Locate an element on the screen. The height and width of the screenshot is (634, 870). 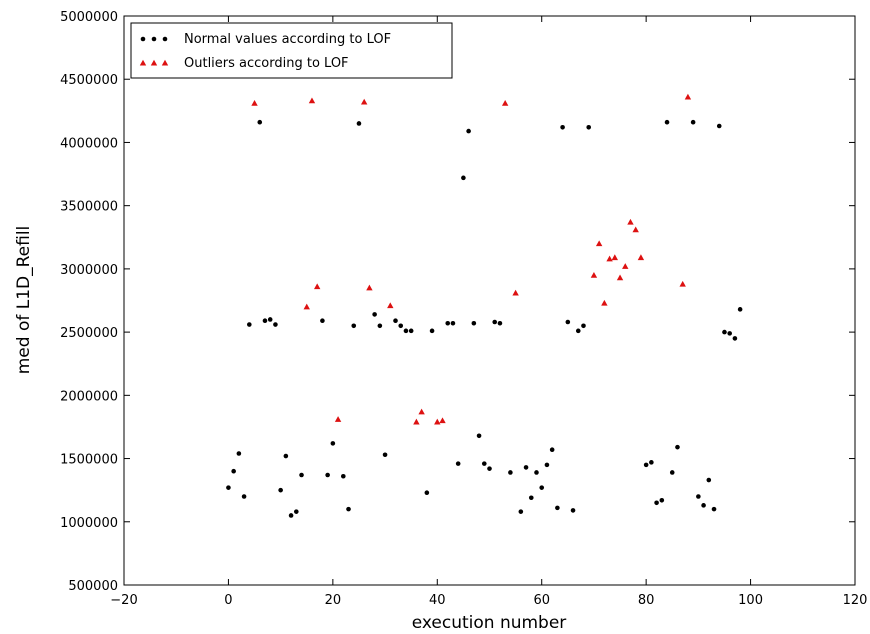
x-tick-label: 80 is located at coordinates (646, 600).